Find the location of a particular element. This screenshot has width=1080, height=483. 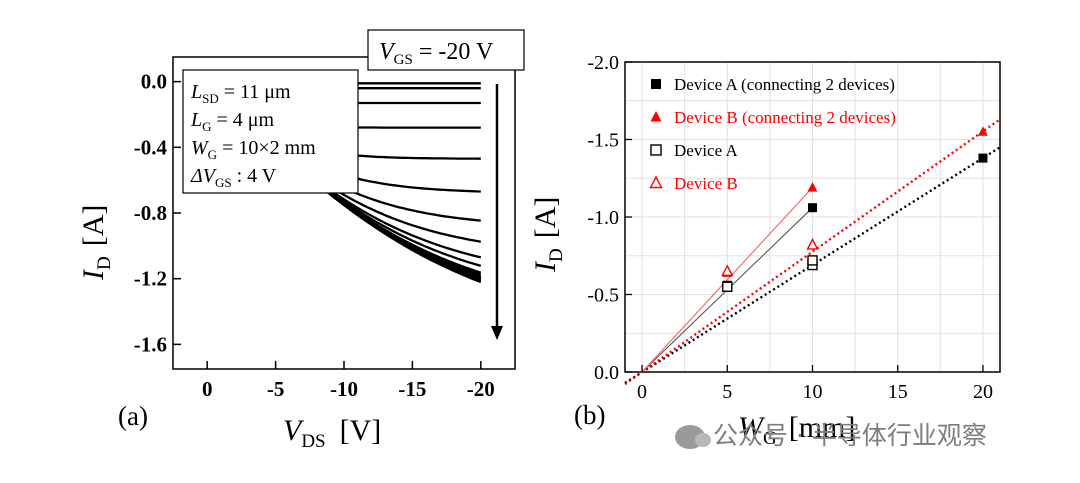

info-line: LG = 4 μm is located at coordinates (232, 121).